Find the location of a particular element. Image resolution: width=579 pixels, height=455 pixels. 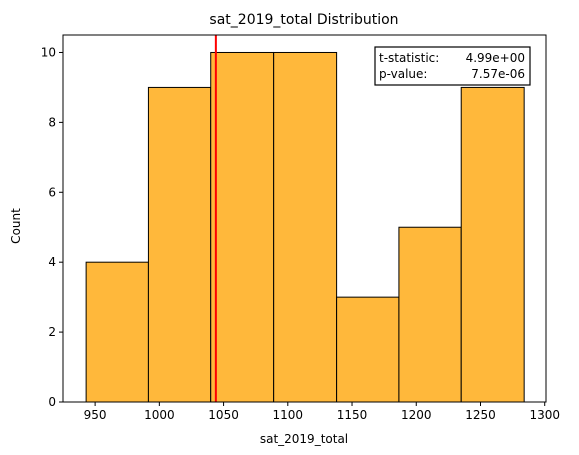

y-tick-label: 0 is located at coordinates (52, 402).